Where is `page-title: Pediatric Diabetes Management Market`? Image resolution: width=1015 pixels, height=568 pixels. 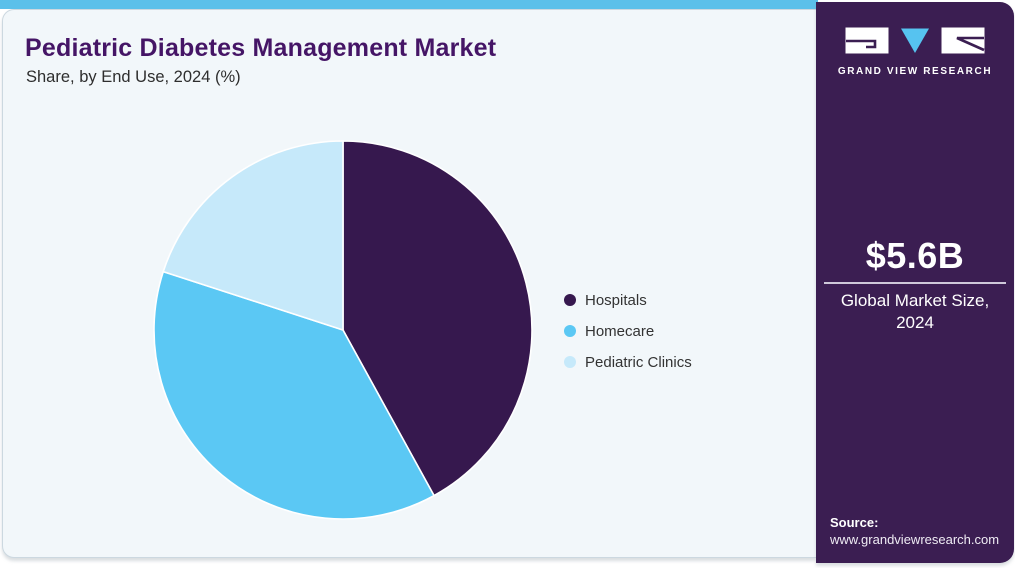 page-title: Pediatric Diabetes Management Market is located at coordinates (261, 48).